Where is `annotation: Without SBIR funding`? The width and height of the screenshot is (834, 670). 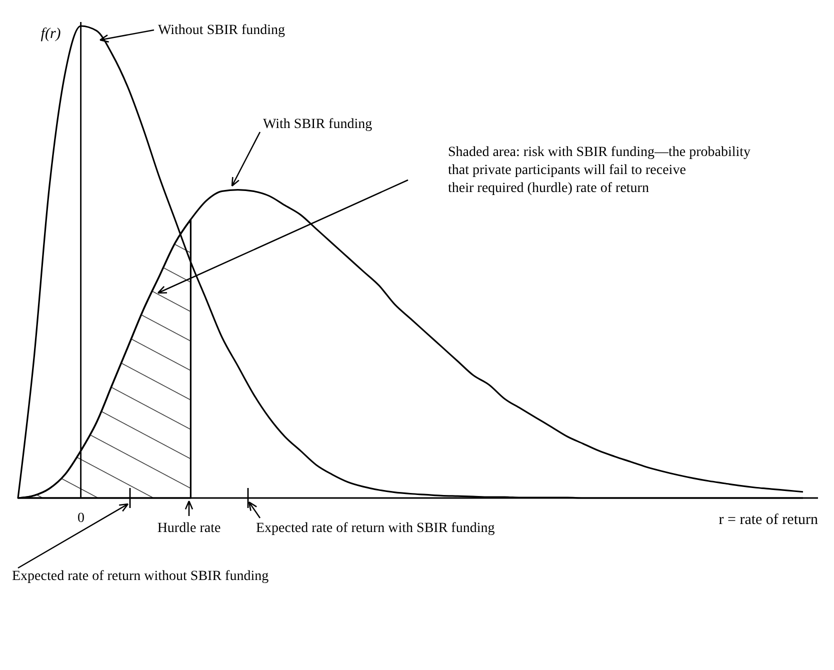
annotation: Without SBIR funding is located at coordinates (221, 30).